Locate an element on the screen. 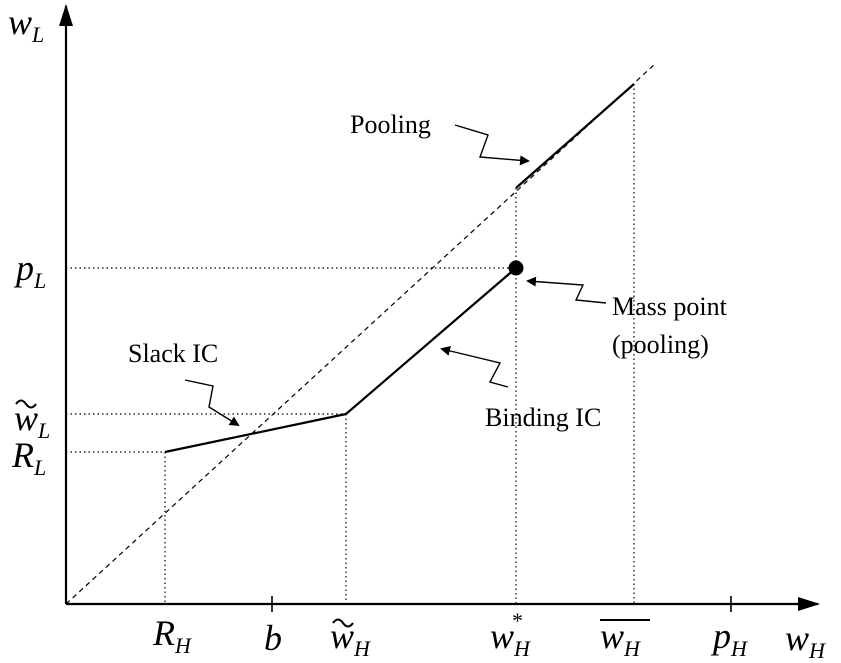  y-axis-label: wL is located at coordinates (26, 24).